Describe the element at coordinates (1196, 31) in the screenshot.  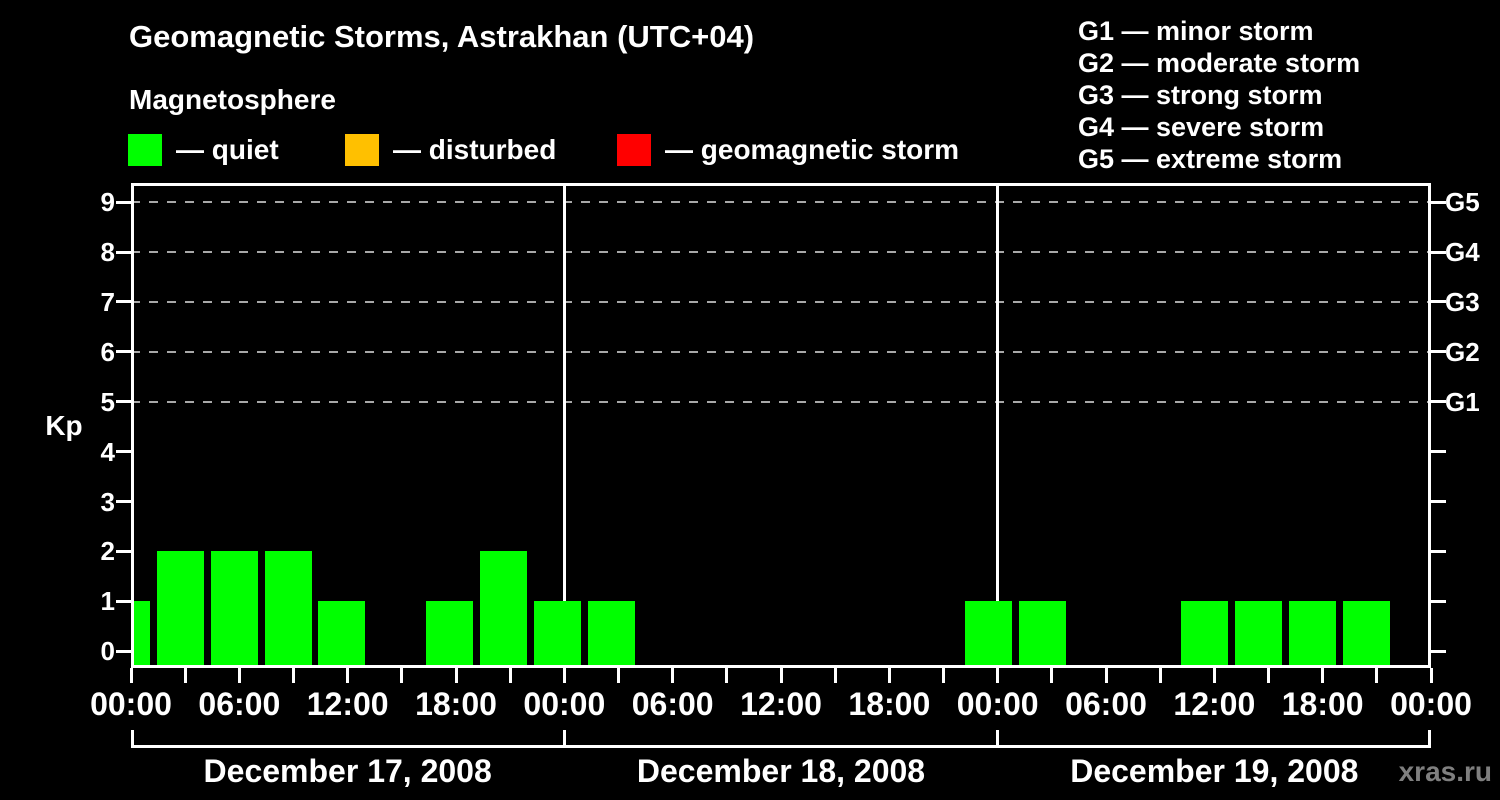
I see `storm-scale-legend-line-1: G1 — minor storm` at that location.